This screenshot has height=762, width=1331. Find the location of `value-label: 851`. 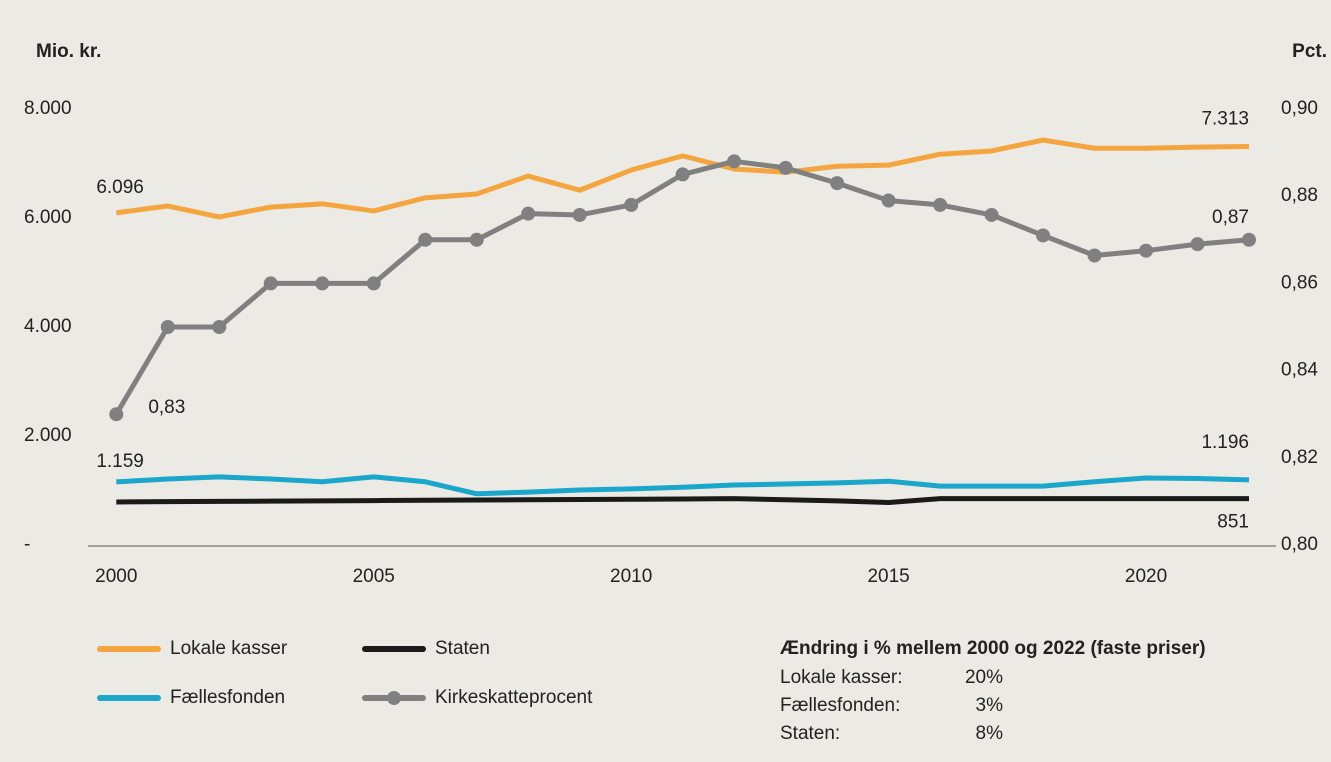

value-label: 851 is located at coordinates (1233, 522).